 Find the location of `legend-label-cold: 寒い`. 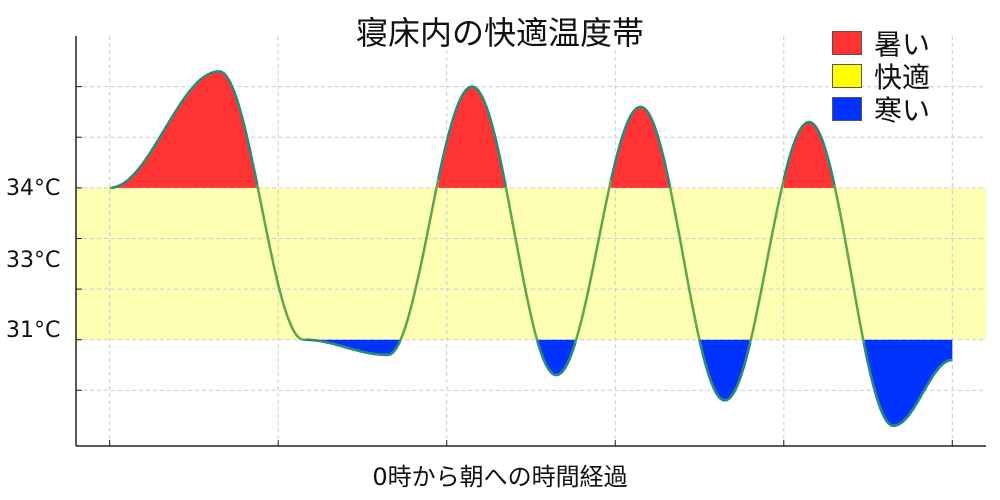

legend-label-cold: 寒い is located at coordinates (902, 110).